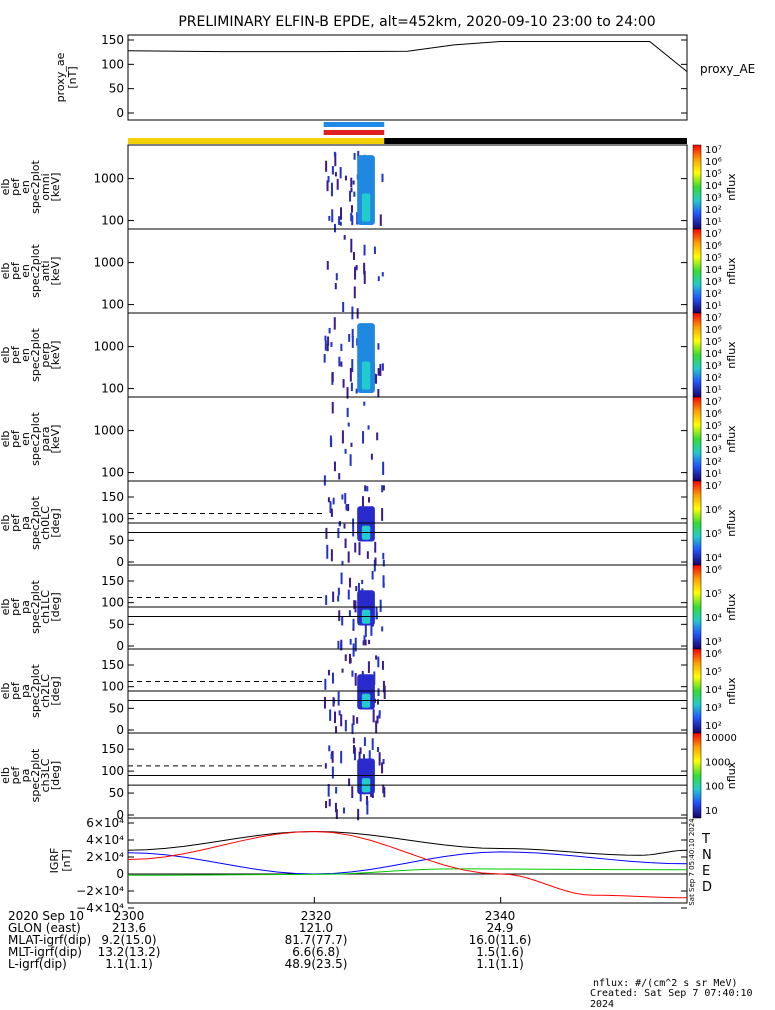 The width and height of the screenshot is (775, 1010). Describe the element at coordinates (256, 141) in the screenshot. I see `sunlight-bar` at that location.